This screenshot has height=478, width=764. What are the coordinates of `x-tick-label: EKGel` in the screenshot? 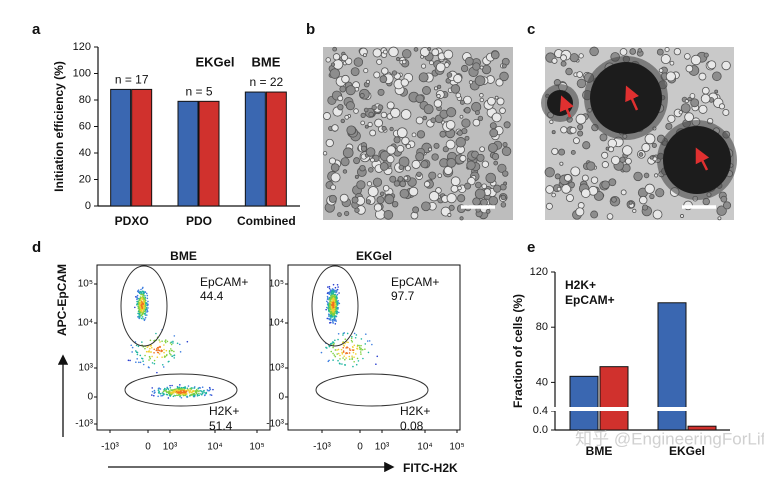 It's located at (687, 451).